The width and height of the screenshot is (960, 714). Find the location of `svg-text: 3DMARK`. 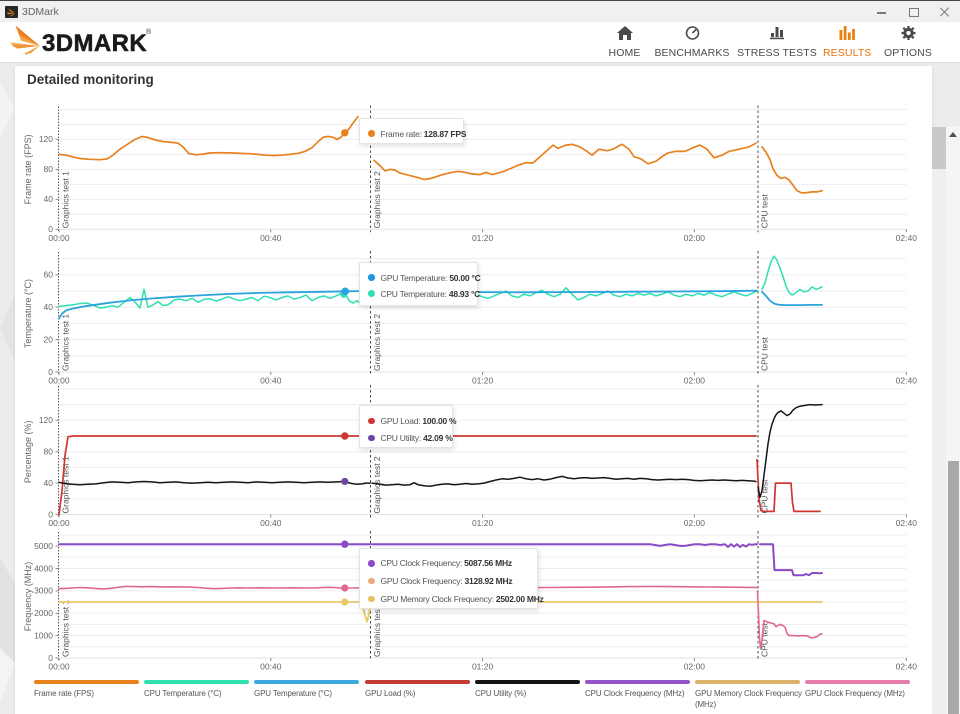

svg-text: 3DMARK is located at coordinates (94, 43).